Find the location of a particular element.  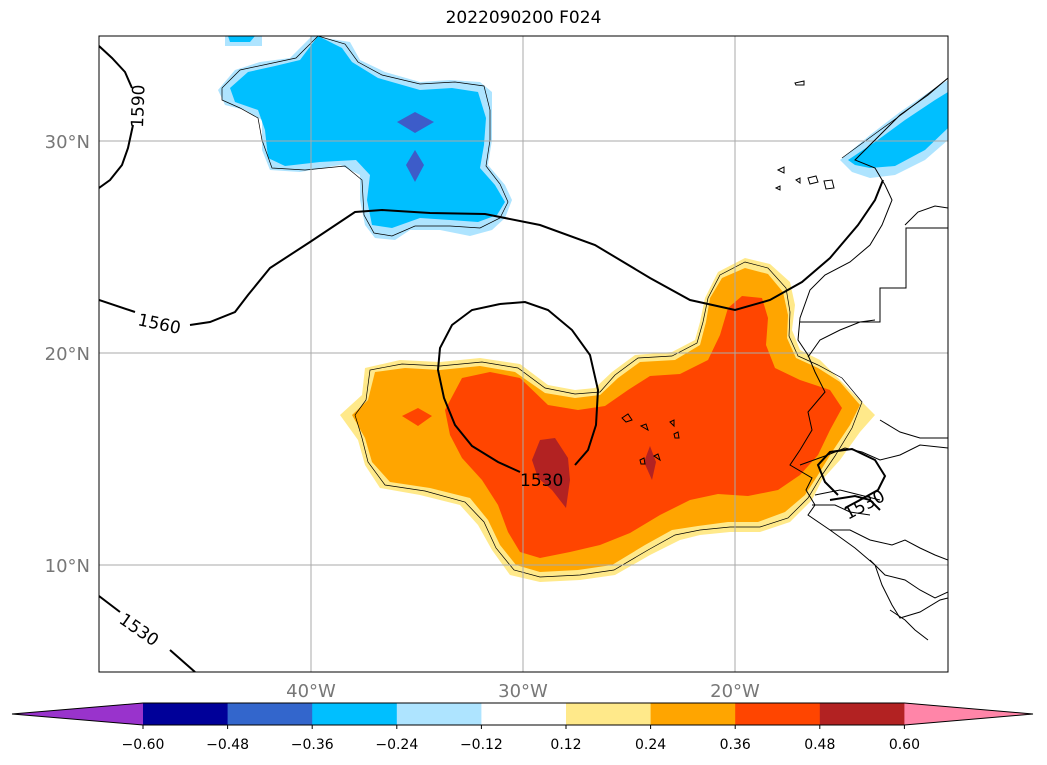

colorbar-tick-label: 0.48 is located at coordinates (819, 745).